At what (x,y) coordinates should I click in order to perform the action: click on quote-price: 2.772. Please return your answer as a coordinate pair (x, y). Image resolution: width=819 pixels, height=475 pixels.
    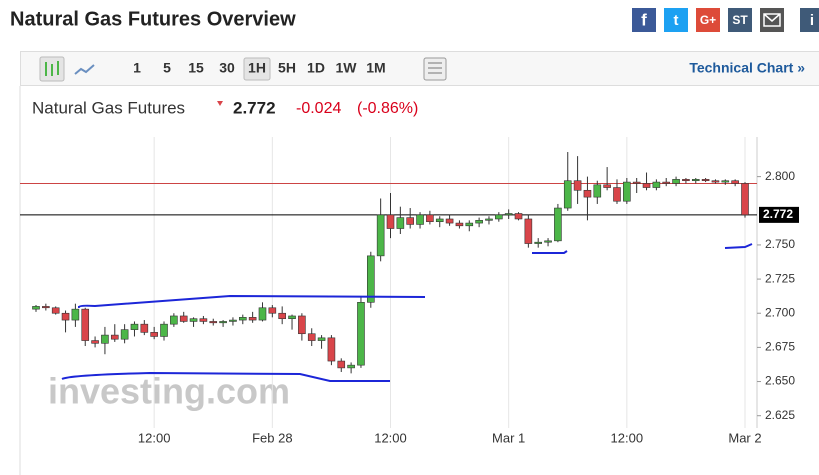
    Looking at the image, I should click on (254, 107).